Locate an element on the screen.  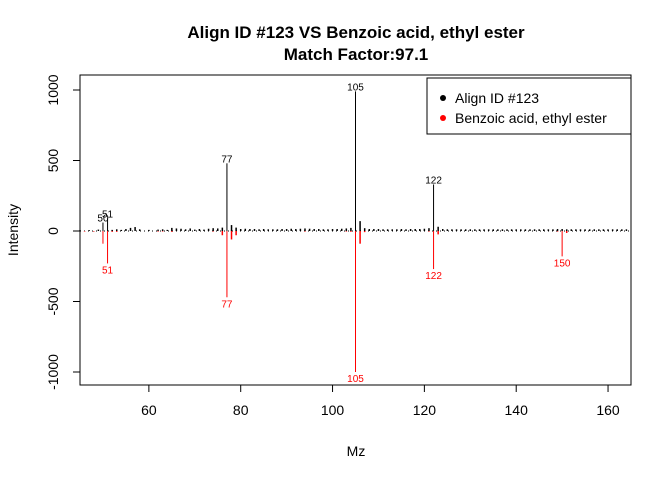
legend-label-align-id: Align ID #123 is located at coordinates (497, 98).